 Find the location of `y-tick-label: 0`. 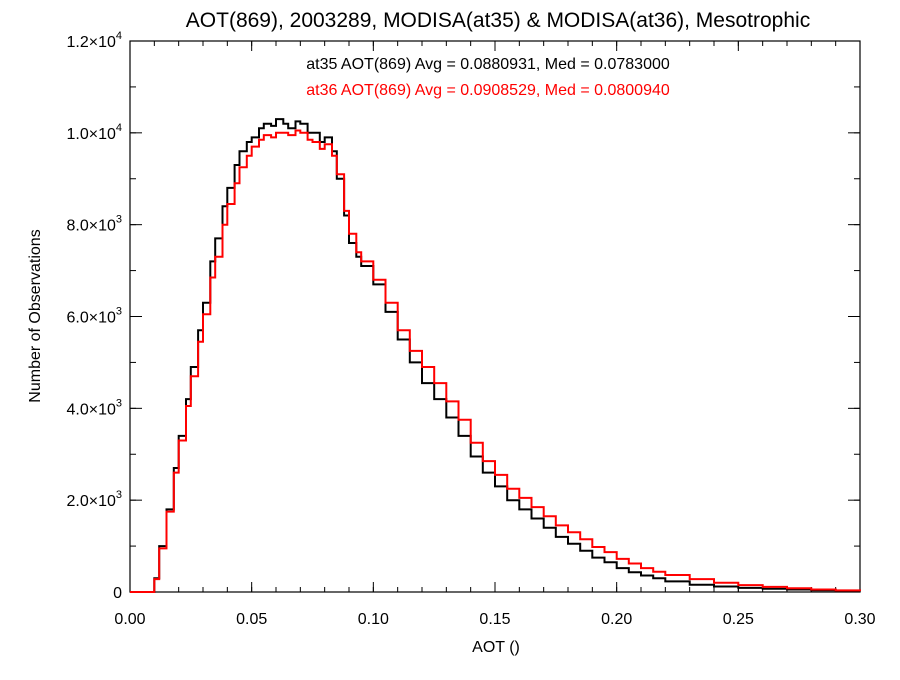

y-tick-label: 0 is located at coordinates (117, 593).